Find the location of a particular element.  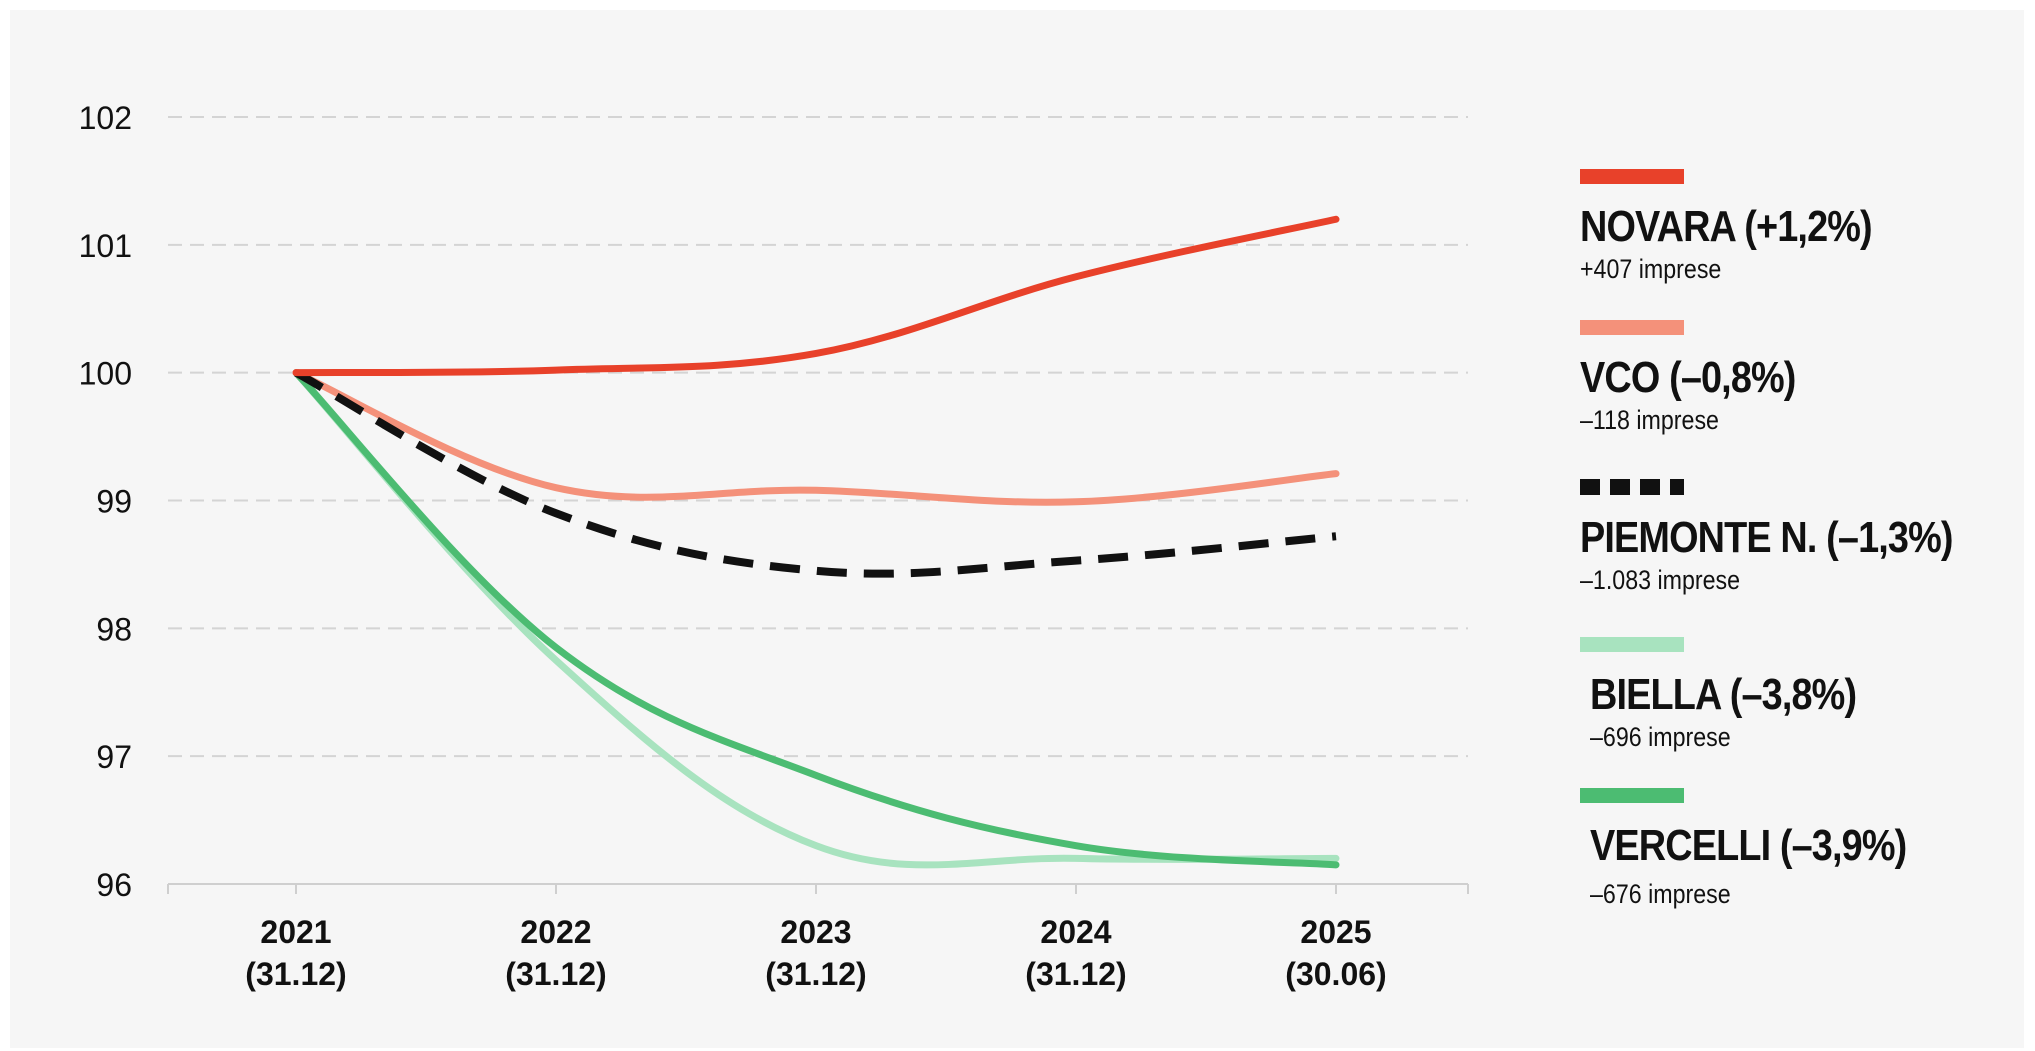

legend-item-vercelli: VERCELLI (–3,9%) –676 imprese is located at coordinates (1769, 849).